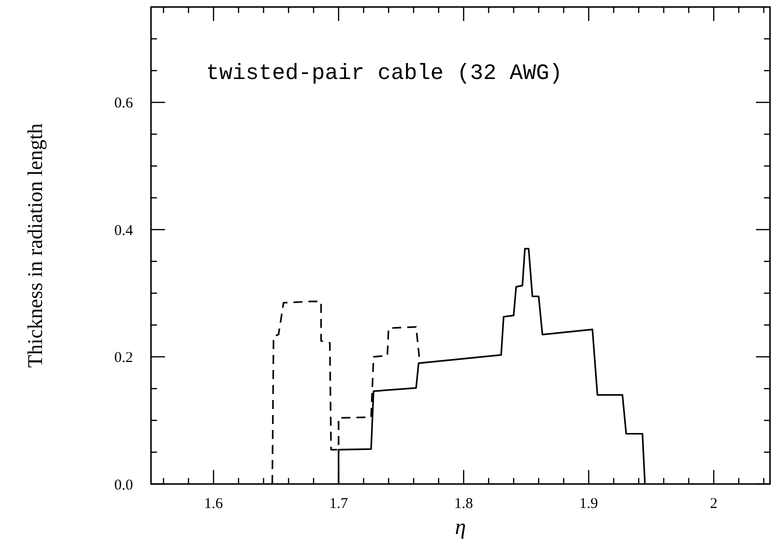  I want to click on y-axis-title: Thickness in radiation length, so click(35, 245).